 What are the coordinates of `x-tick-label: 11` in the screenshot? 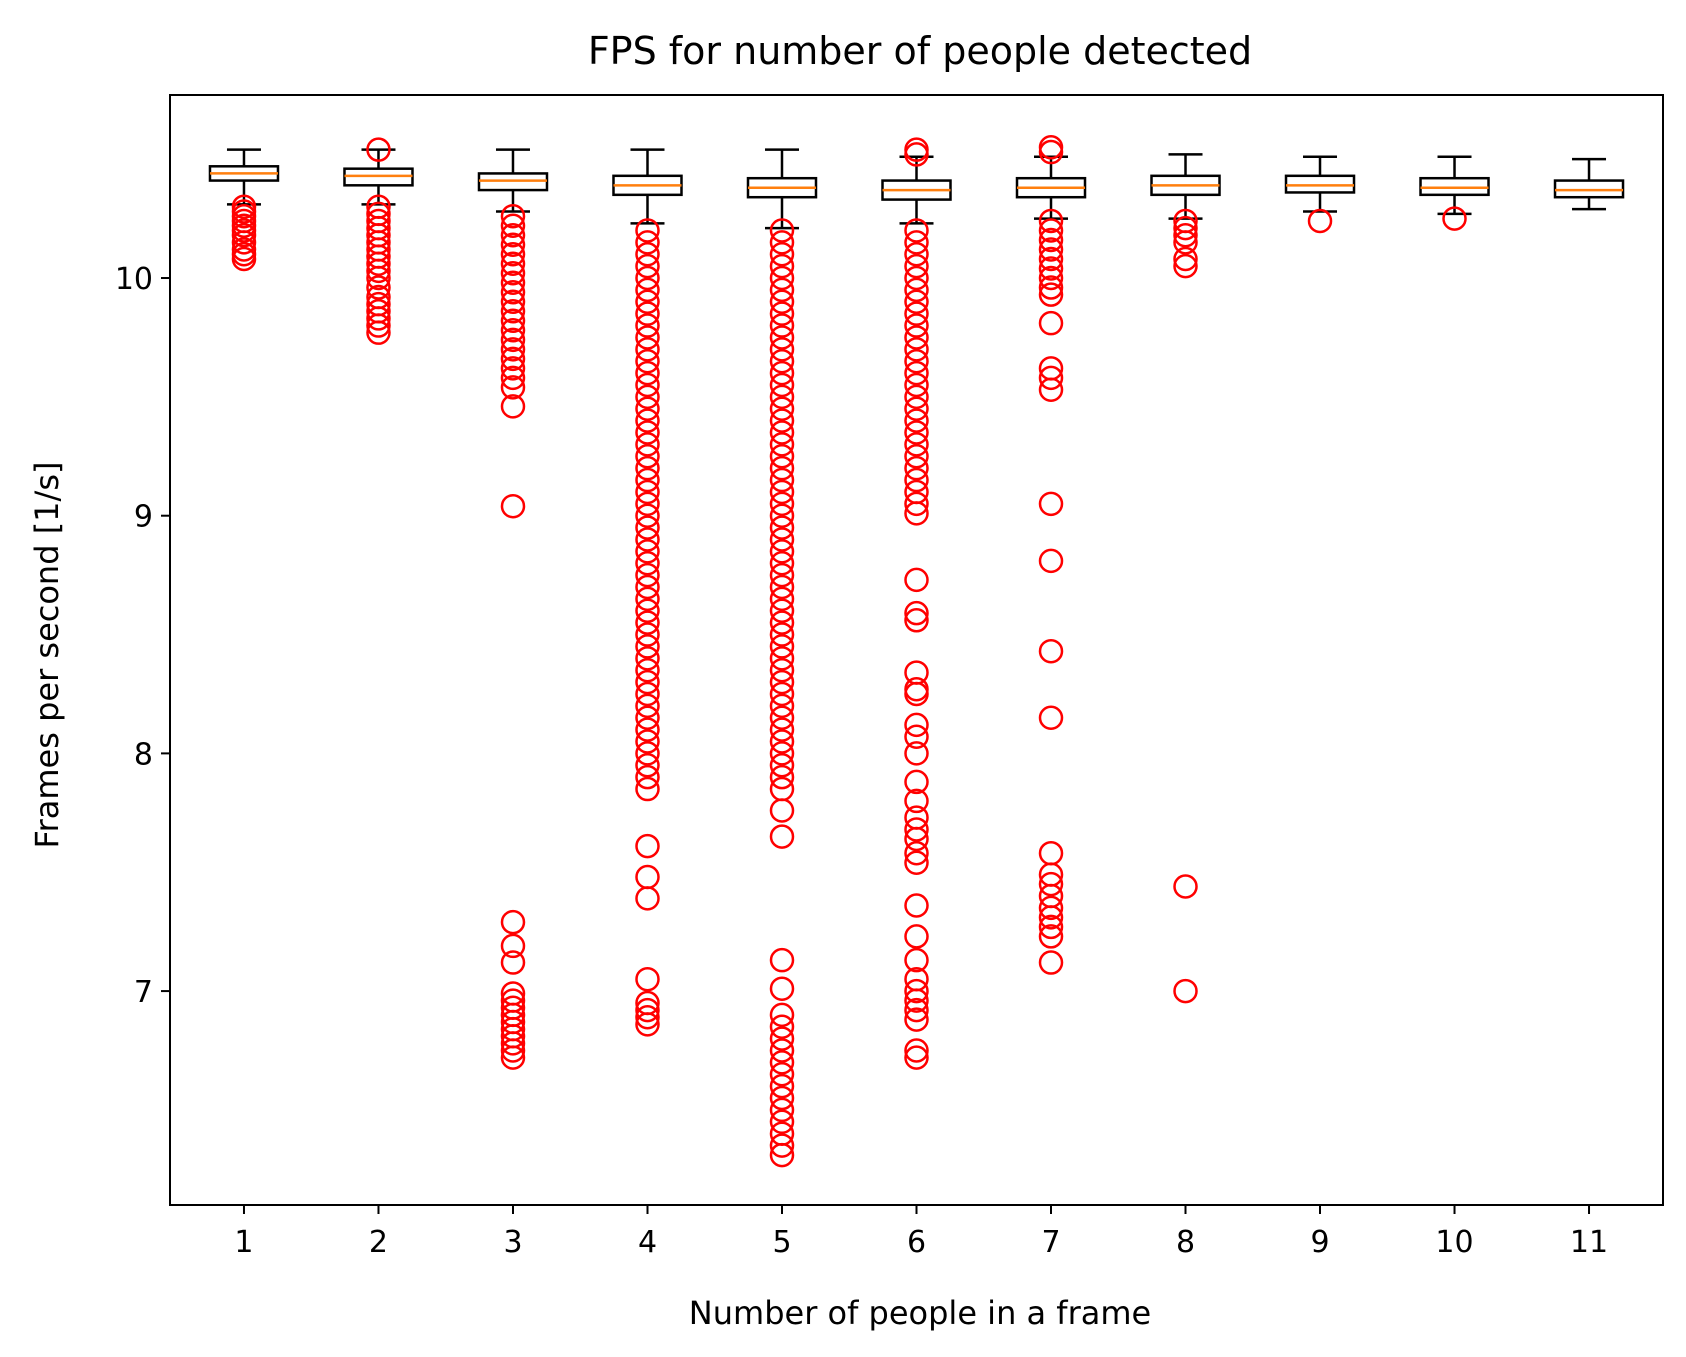 It's located at (1589, 1242).